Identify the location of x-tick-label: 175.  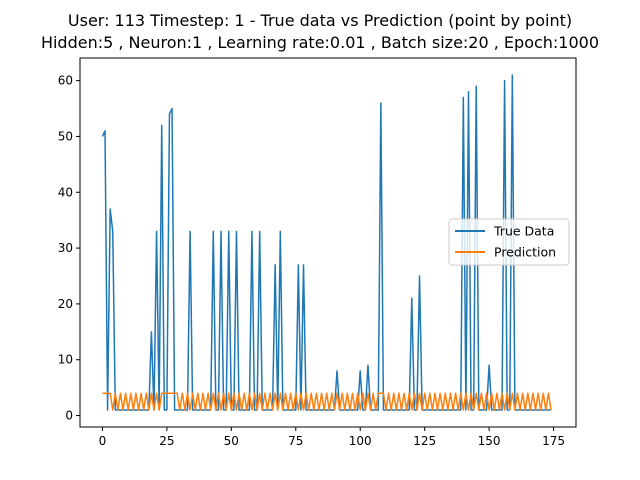
(553, 441).